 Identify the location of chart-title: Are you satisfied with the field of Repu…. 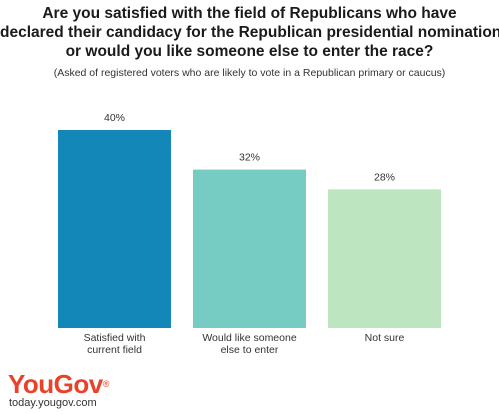
(249, 32).